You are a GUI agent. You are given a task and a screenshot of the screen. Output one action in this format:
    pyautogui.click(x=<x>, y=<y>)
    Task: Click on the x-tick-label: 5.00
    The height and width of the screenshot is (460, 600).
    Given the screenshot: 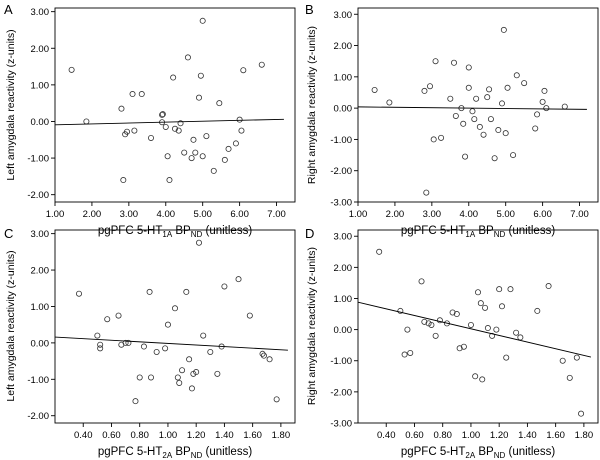 What is the action you would take?
    pyautogui.click(x=505, y=214)
    